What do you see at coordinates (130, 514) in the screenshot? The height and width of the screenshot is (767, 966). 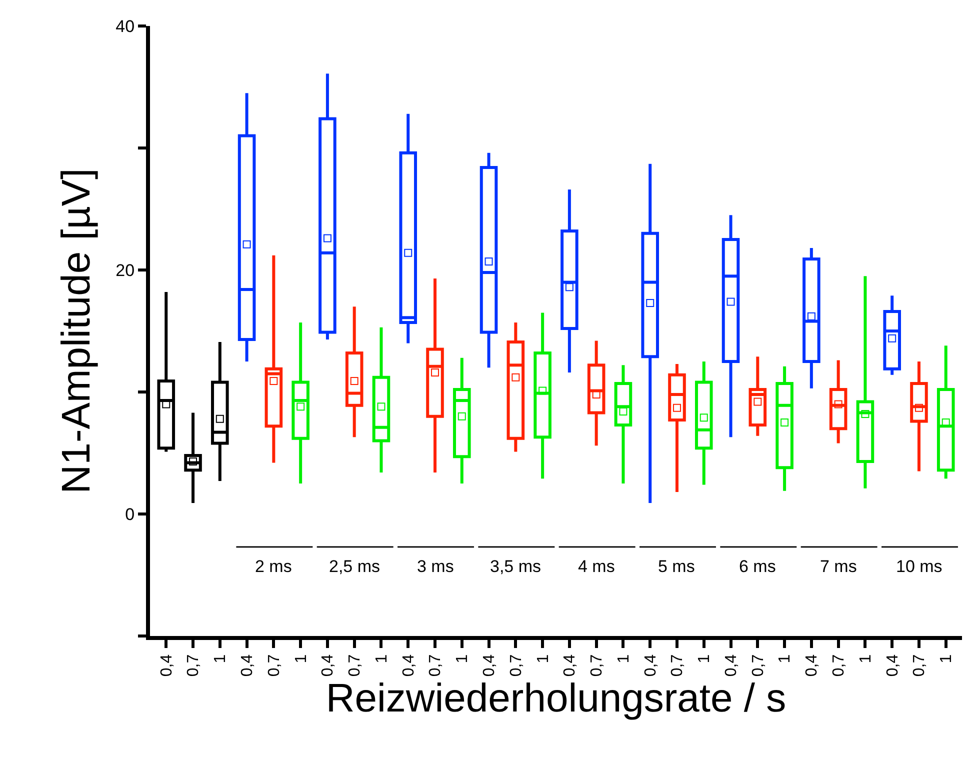 I see `y-tick-label: 0` at bounding box center [130, 514].